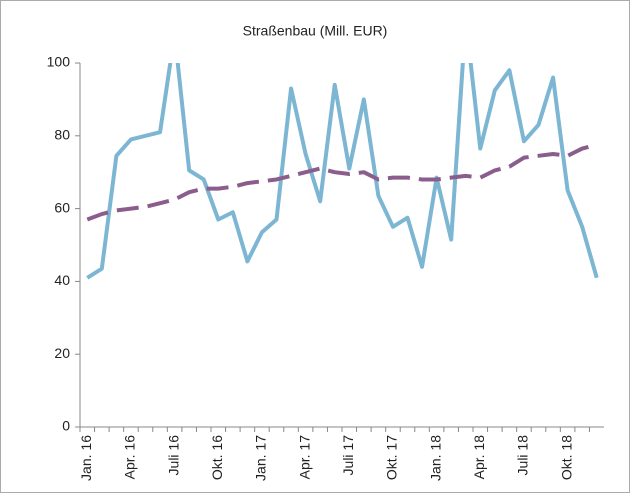 Image resolution: width=630 pixels, height=493 pixels. I want to click on x-tick-label: Jan. 16, so click(86, 458).